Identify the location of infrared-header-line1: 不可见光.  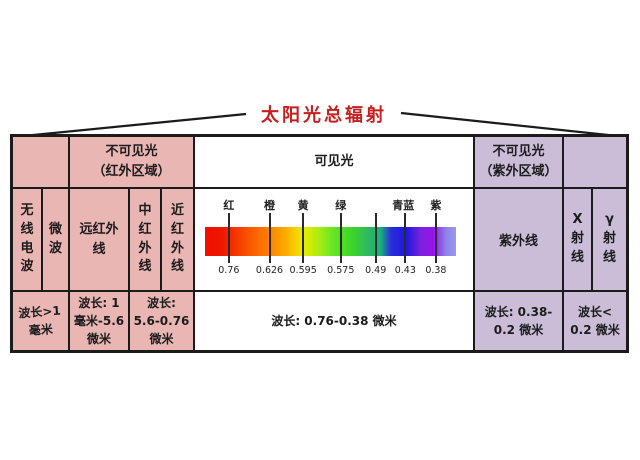
(131, 151).